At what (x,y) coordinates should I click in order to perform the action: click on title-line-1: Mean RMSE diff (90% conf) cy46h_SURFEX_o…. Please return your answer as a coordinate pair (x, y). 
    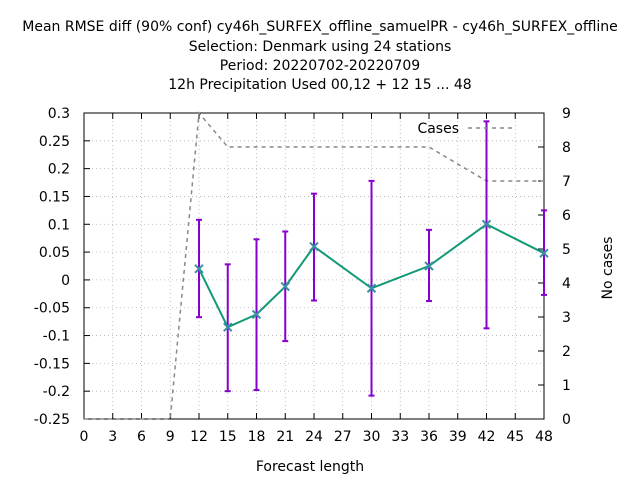
    Looking at the image, I should click on (319, 27).